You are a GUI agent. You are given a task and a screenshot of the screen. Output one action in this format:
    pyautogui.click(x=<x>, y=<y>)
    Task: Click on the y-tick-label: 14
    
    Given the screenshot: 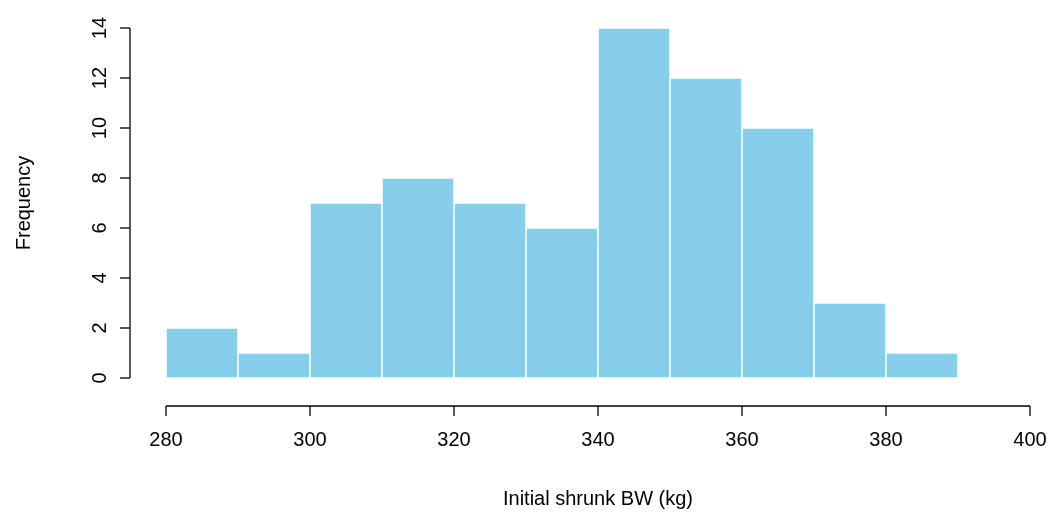 What is the action you would take?
    pyautogui.click(x=99, y=28)
    